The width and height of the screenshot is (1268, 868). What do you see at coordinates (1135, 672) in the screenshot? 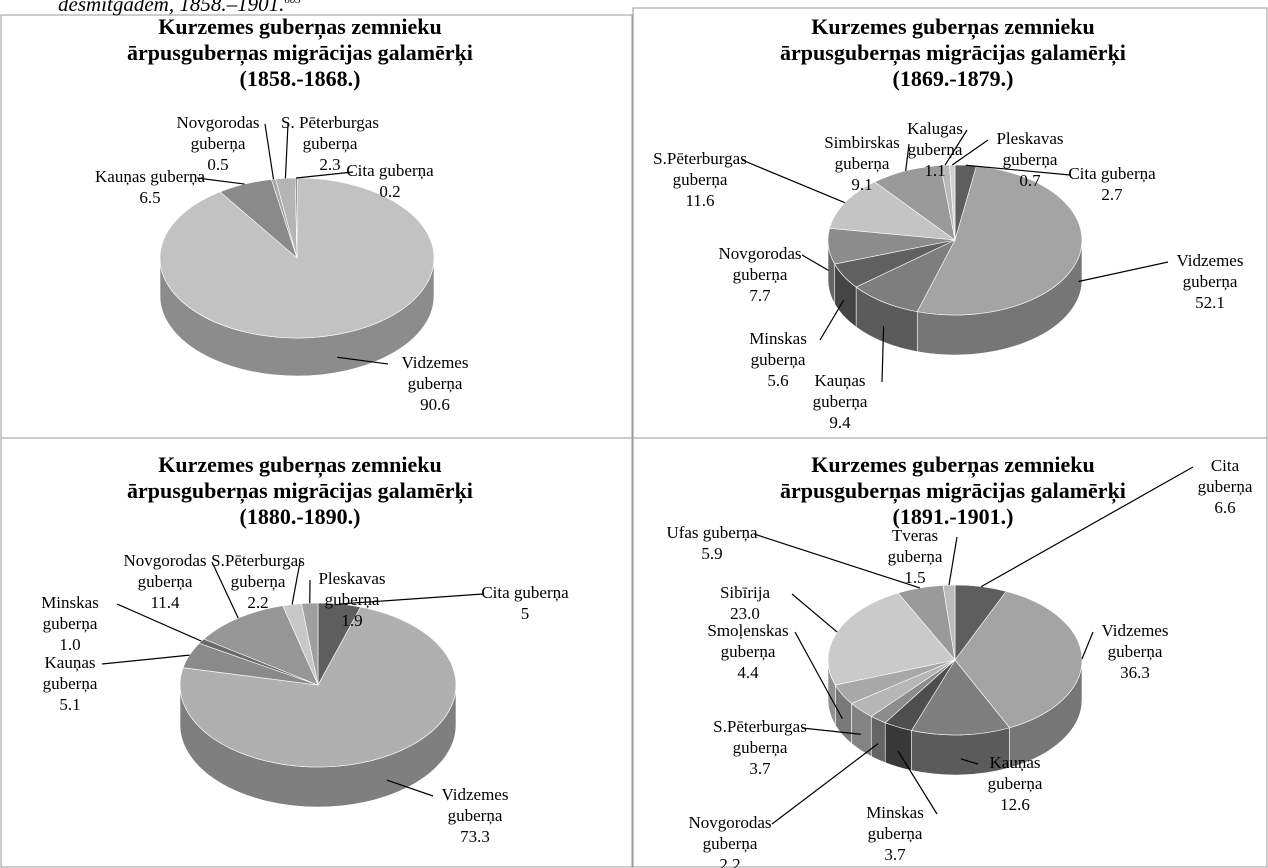
I see `label-value: 36.3` at bounding box center [1135, 672].